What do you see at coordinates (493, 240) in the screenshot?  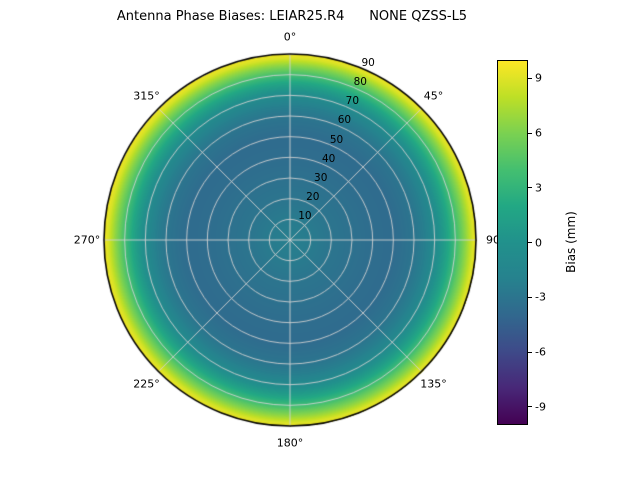 I see `theta-tick-label: 90` at bounding box center [493, 240].